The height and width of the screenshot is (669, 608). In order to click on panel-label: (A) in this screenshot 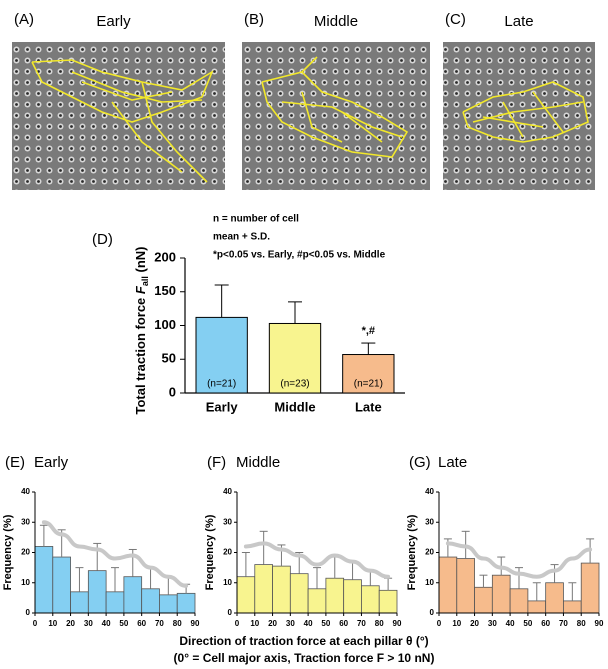, I will do `click(24, 19)`.